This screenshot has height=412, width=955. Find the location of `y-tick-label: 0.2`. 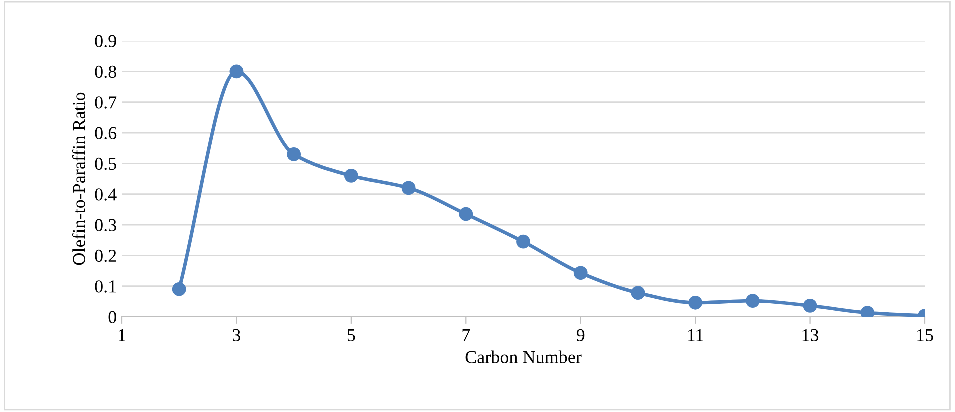

y-tick-label: 0.2 is located at coordinates (105, 256).